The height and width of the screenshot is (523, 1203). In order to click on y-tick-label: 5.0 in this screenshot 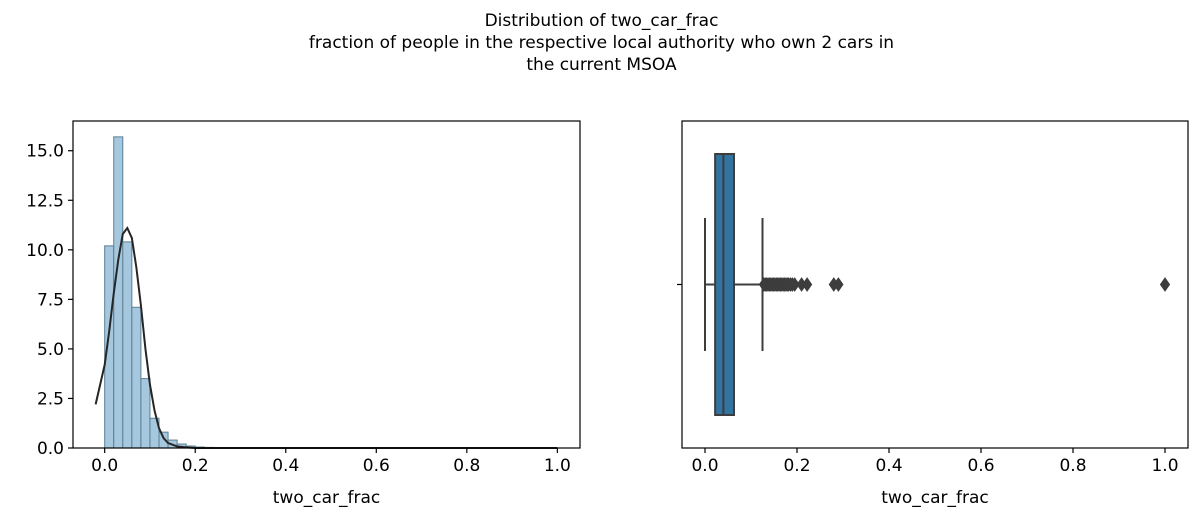, I will do `click(50, 350)`.